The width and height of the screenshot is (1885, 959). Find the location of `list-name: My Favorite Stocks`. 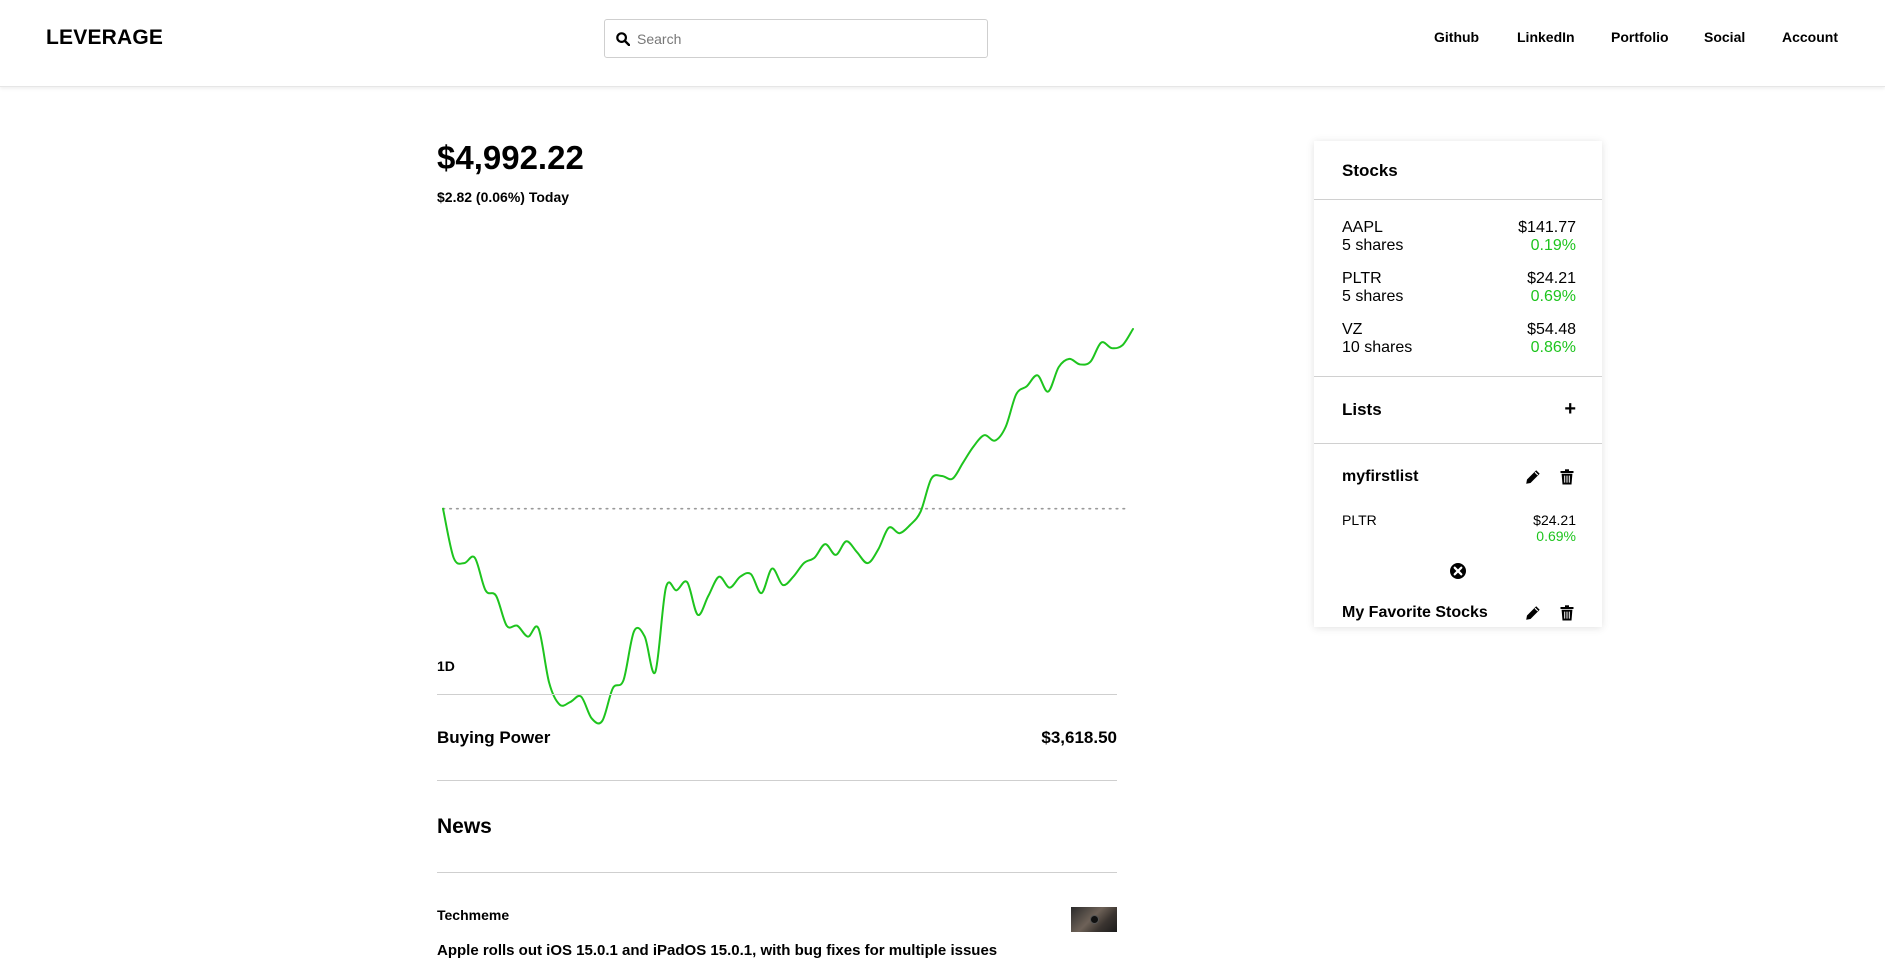

list-name: My Favorite Stocks is located at coordinates (1415, 612).